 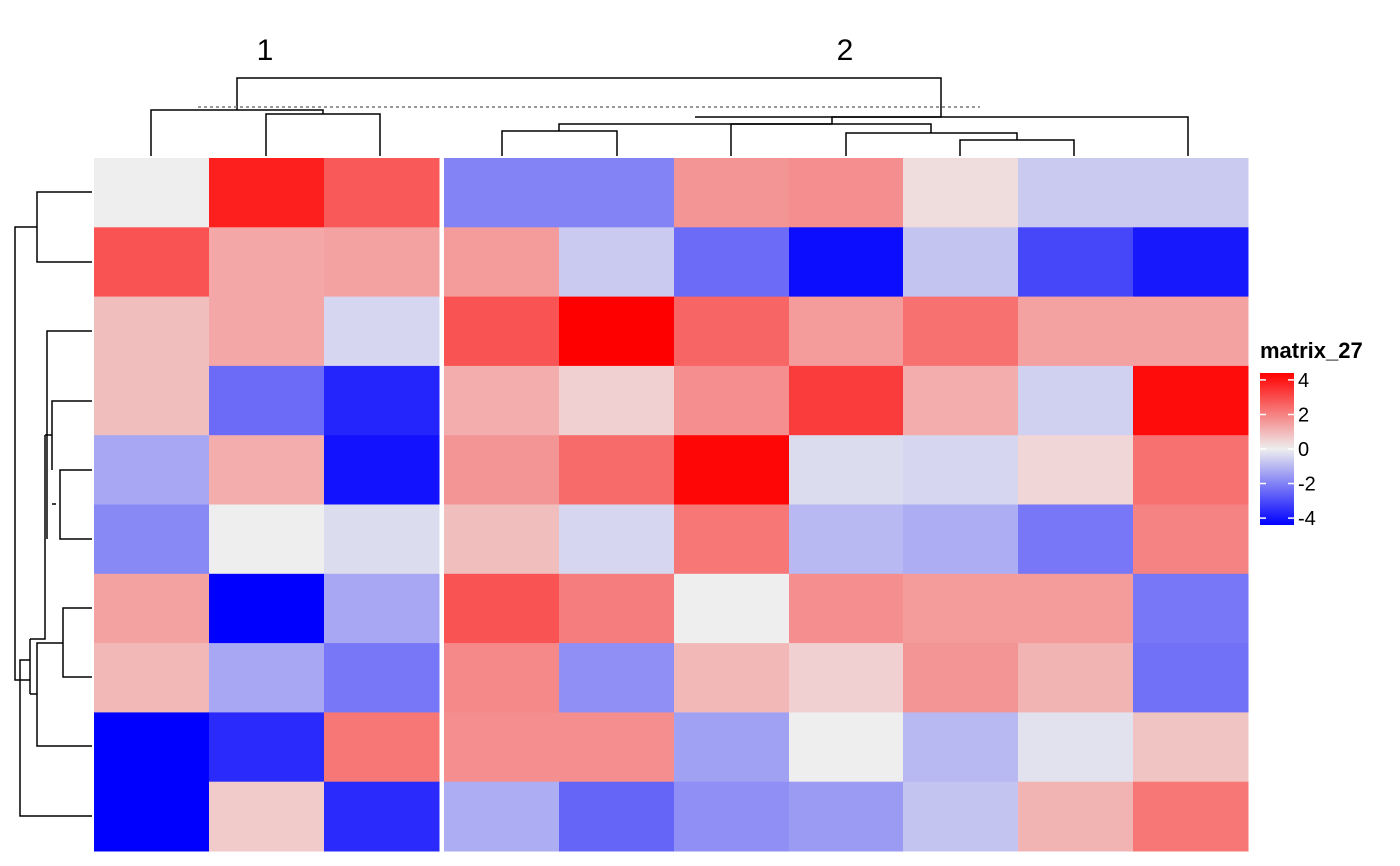 What do you see at coordinates (265, 50) in the screenshot?
I see `column-split-label-1: 1` at bounding box center [265, 50].